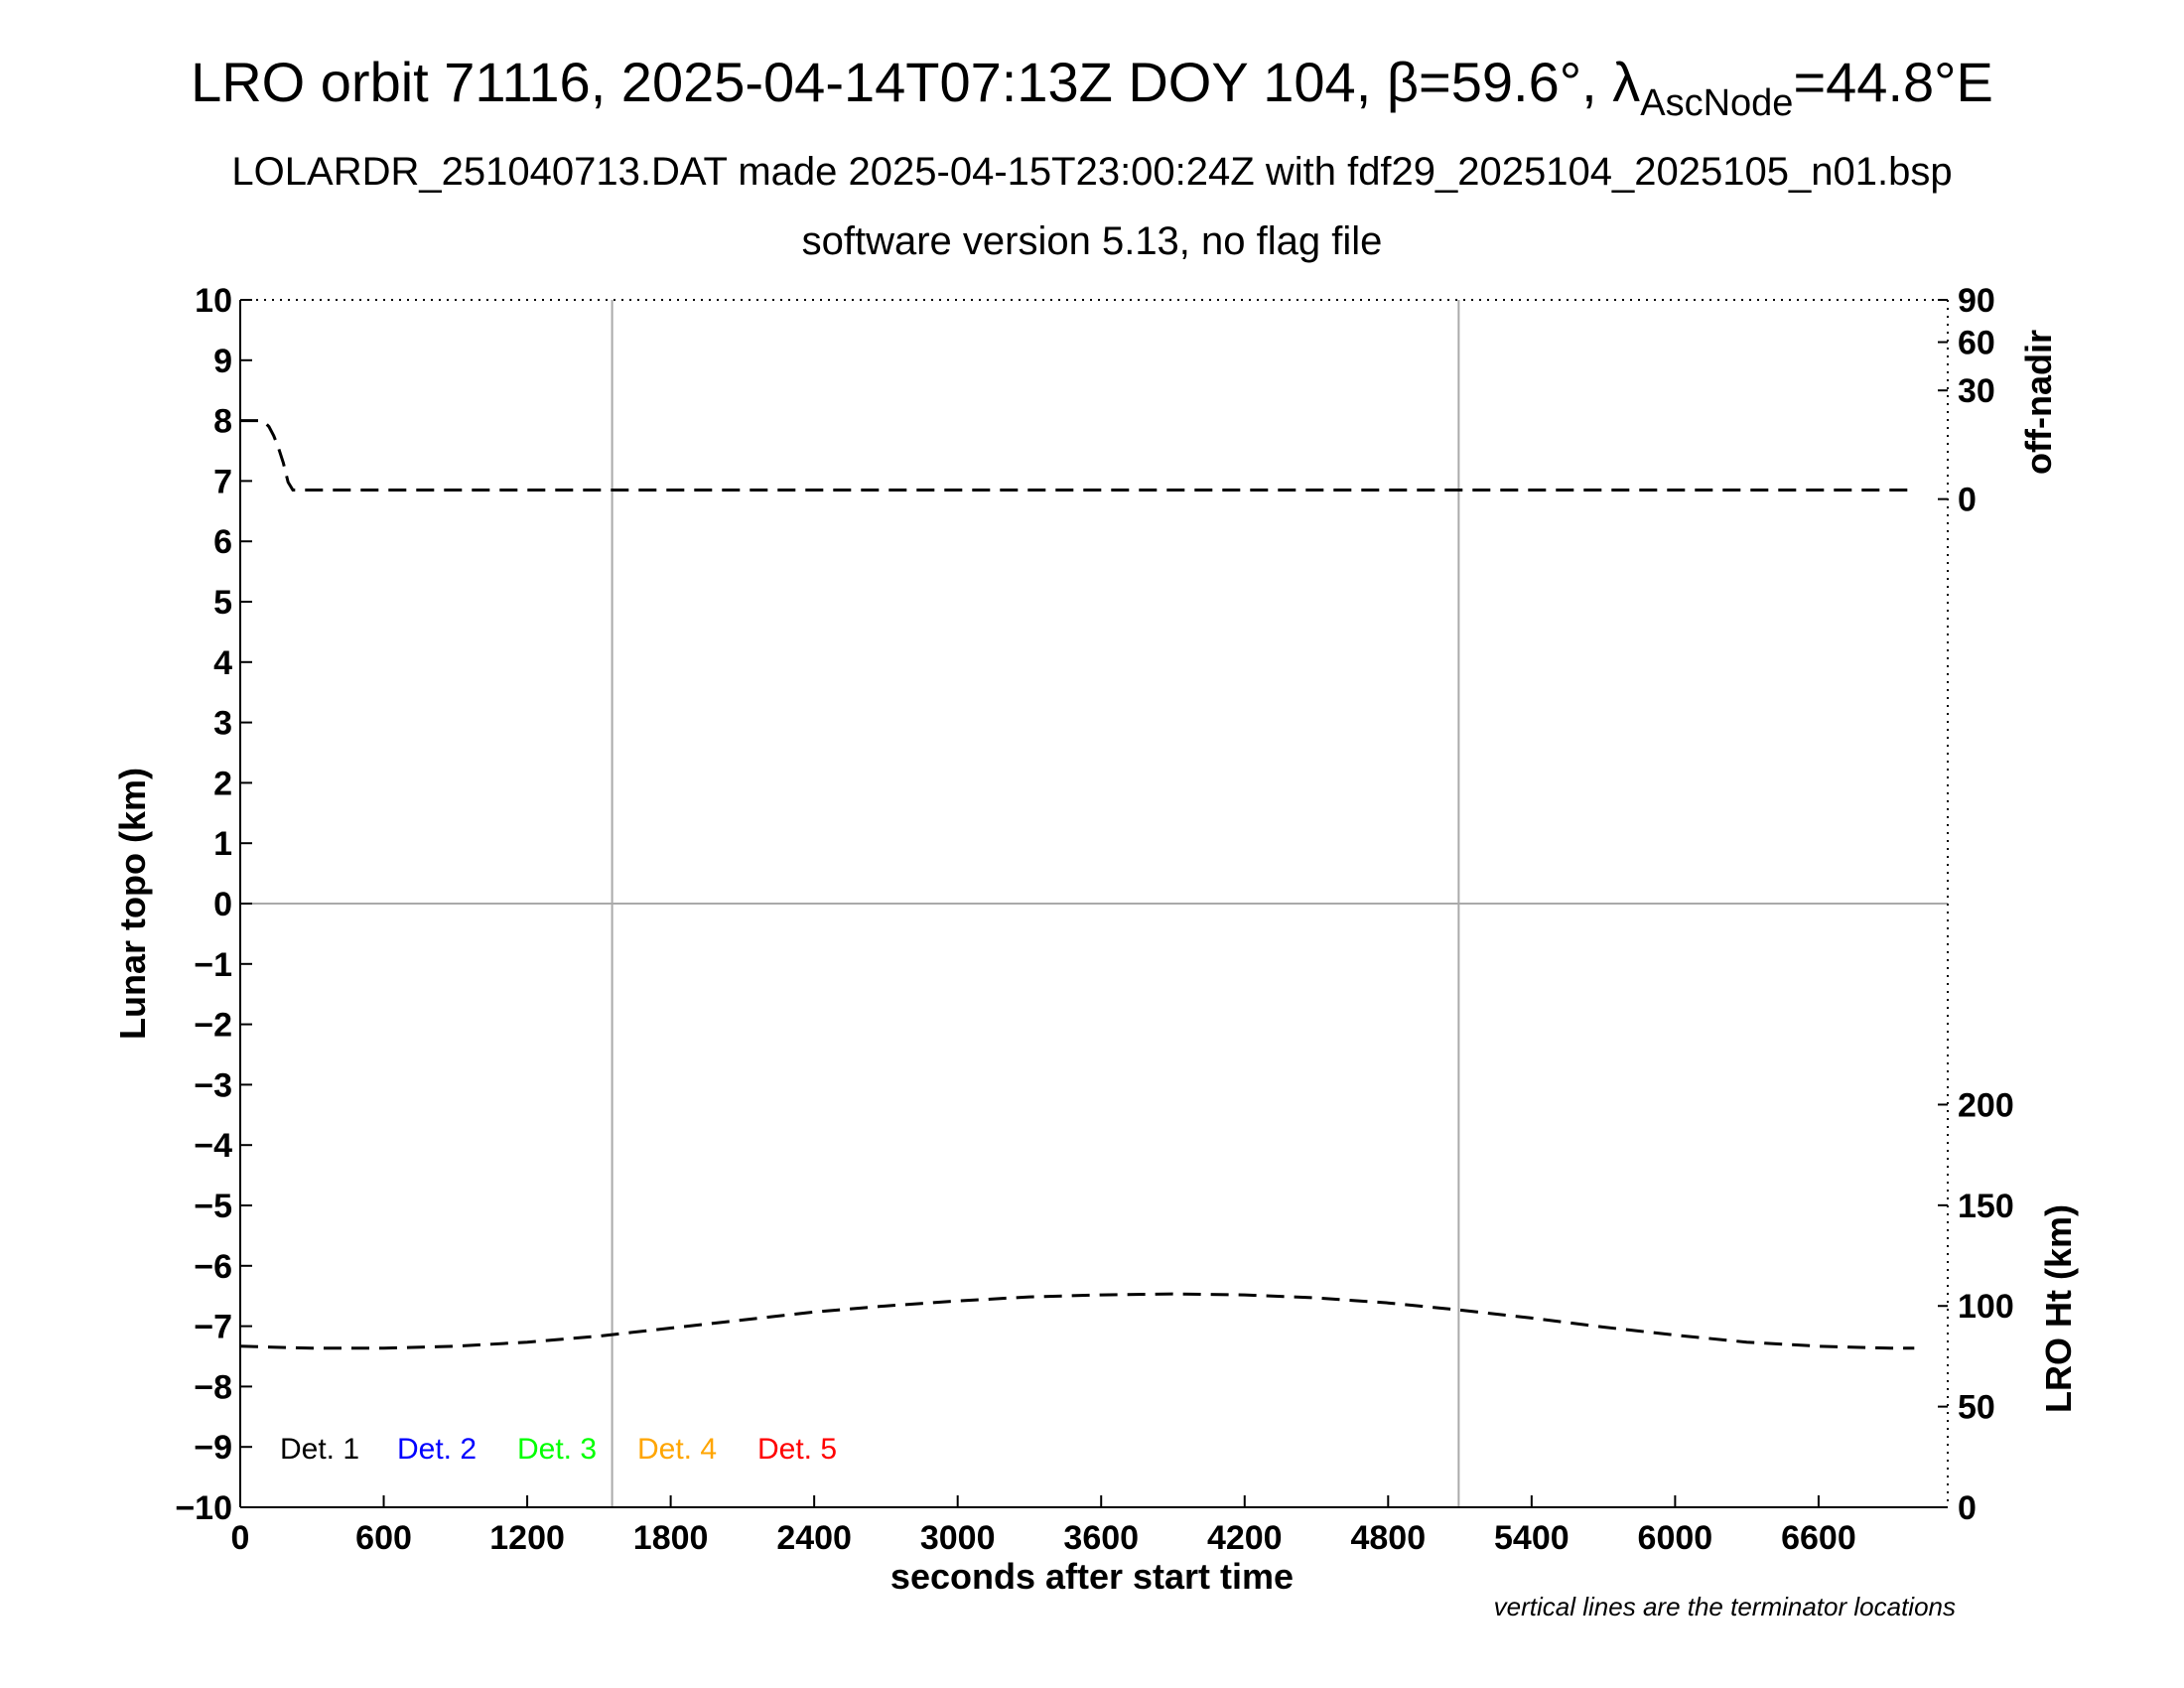  What do you see at coordinates (1967, 1508) in the screenshot?
I see `lro-ht-tick-label: 0` at bounding box center [1967, 1508].